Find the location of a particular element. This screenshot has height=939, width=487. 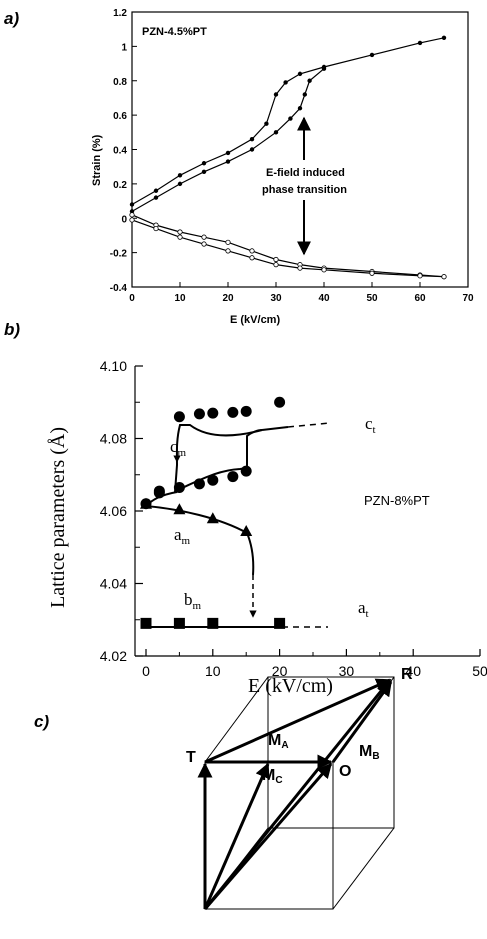

data-point-bm is located at coordinates (280, 623).